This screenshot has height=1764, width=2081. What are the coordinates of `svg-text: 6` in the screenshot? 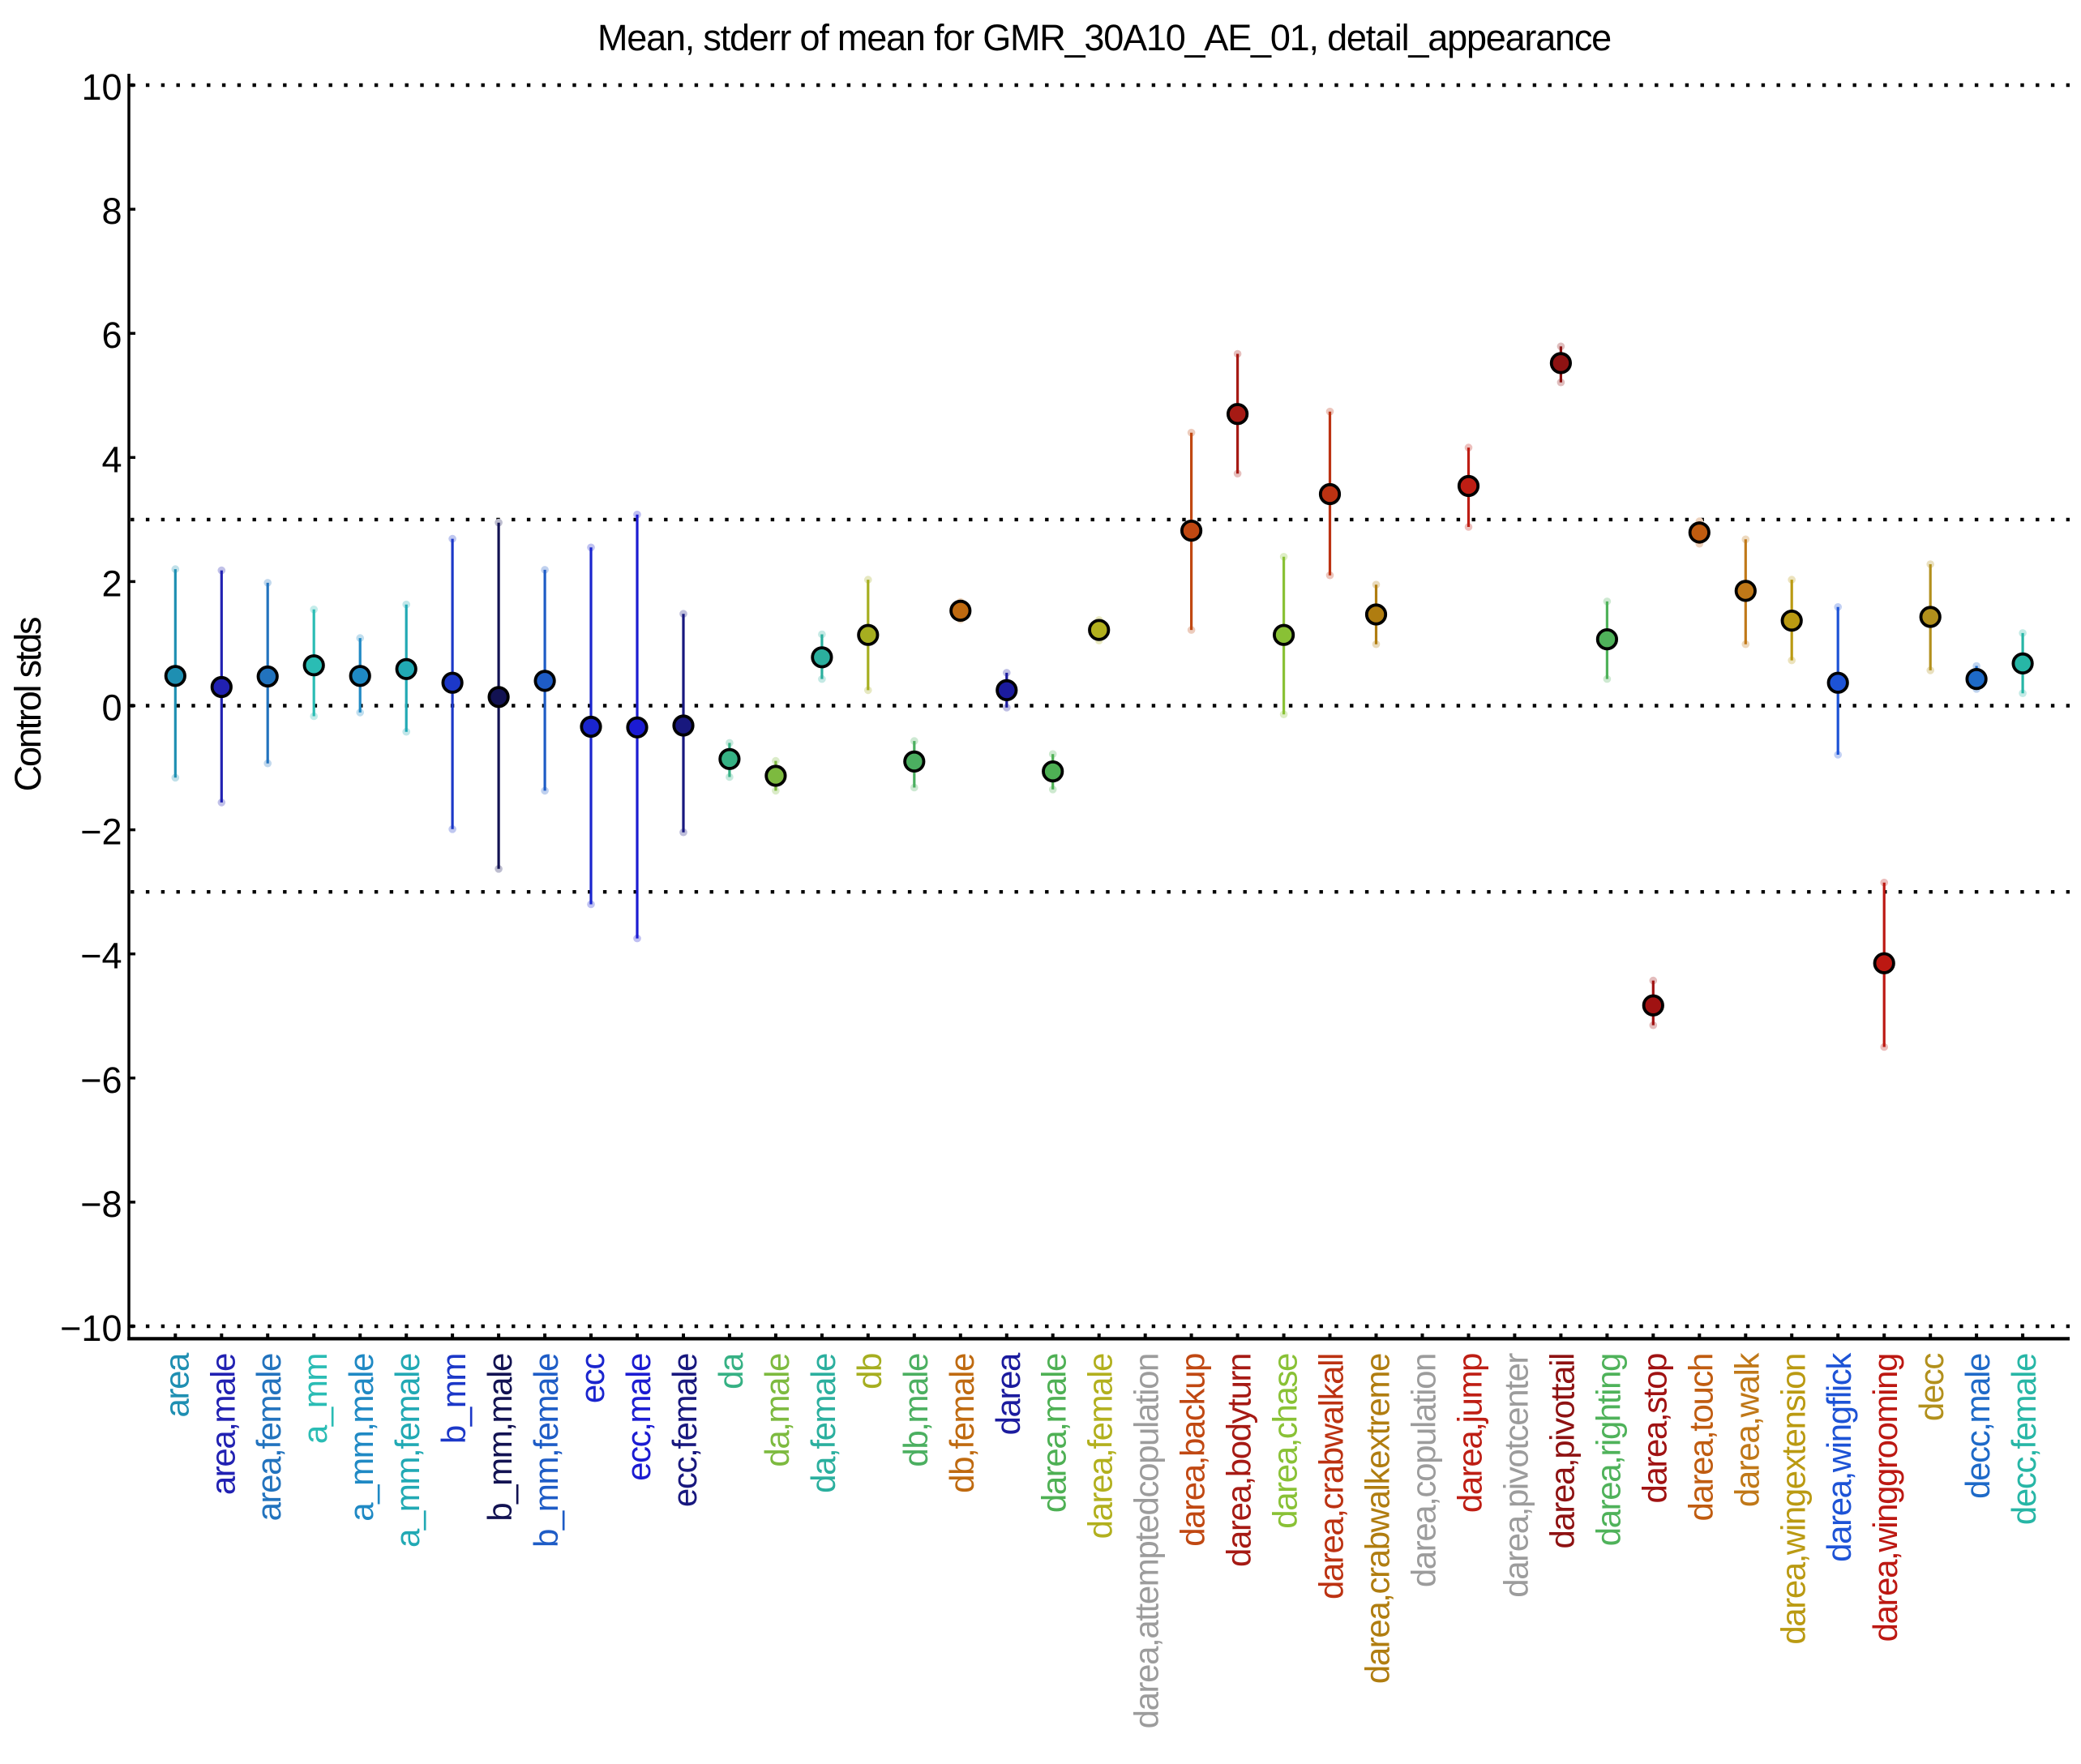 It's located at (111, 335).